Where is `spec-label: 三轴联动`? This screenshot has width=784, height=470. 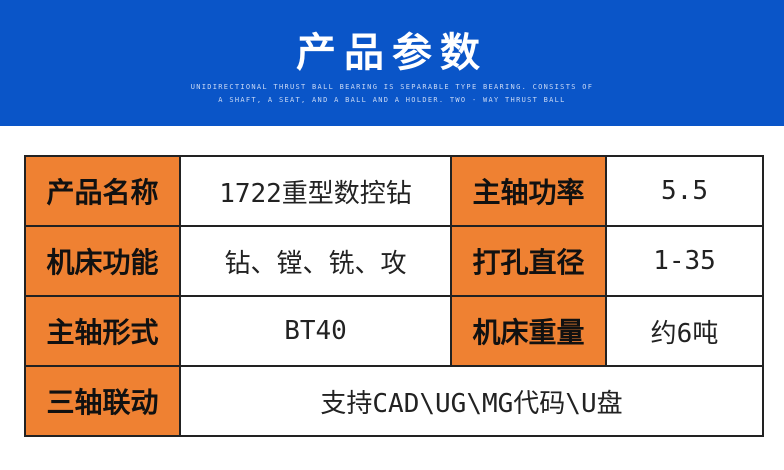
spec-label: 三轴联动 is located at coordinates (102, 401).